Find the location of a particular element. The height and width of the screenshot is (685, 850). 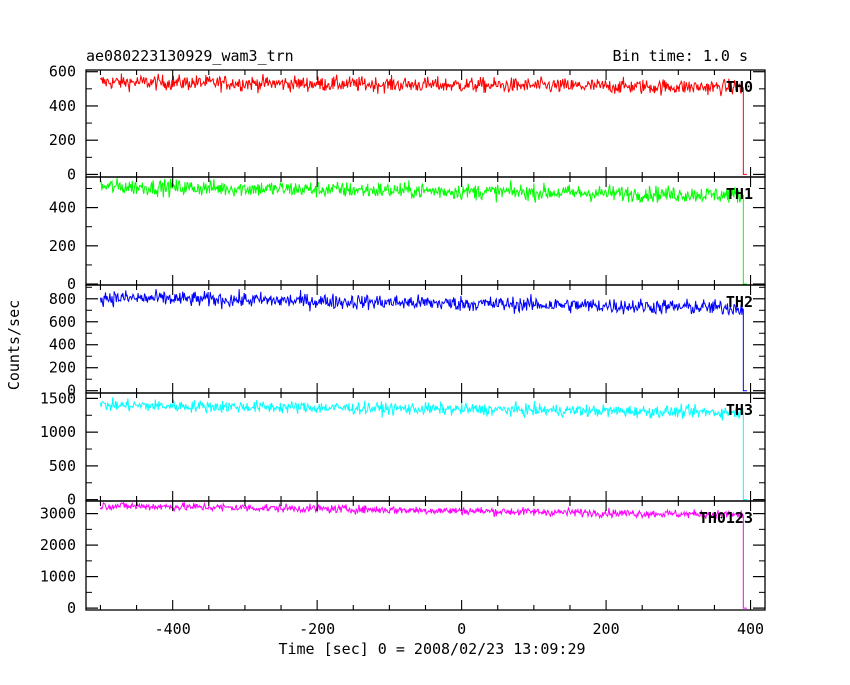

panel-th3: 0 500 1000 1500 TH3 is located at coordinates (403, 449).